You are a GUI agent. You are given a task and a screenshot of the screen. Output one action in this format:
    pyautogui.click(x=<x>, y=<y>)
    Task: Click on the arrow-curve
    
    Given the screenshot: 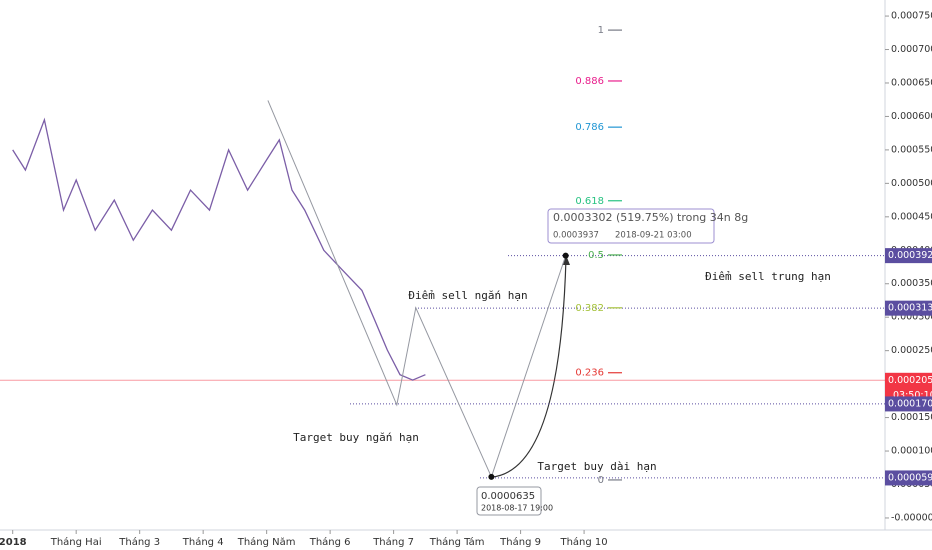 What is the action you would take?
    pyautogui.click(x=529, y=367)
    